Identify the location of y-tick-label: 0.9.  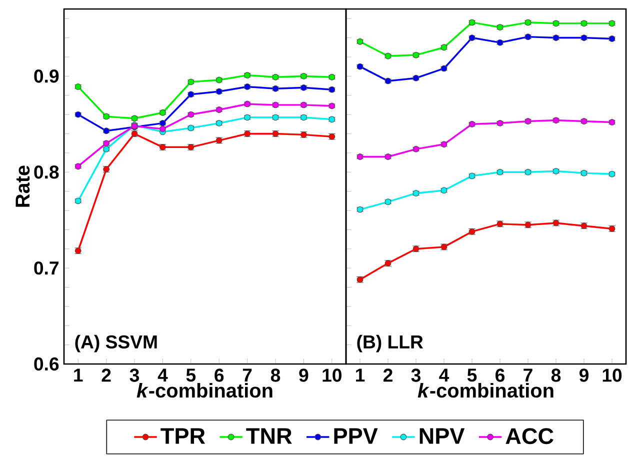
(46, 76).